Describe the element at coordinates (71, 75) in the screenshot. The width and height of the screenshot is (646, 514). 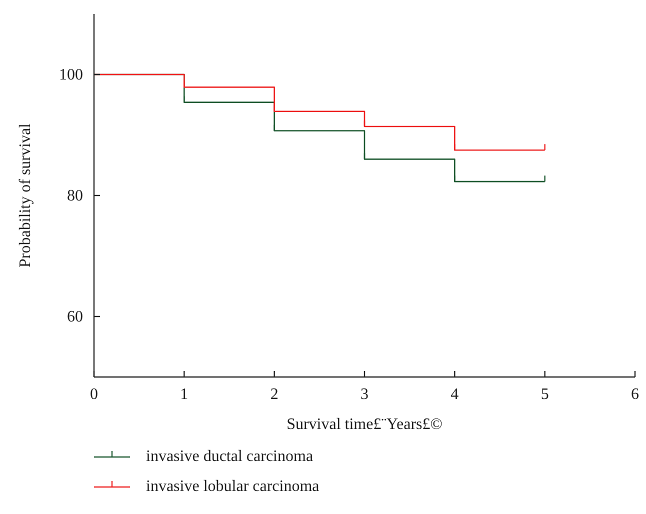
I see `y-tick-label: 100` at that location.